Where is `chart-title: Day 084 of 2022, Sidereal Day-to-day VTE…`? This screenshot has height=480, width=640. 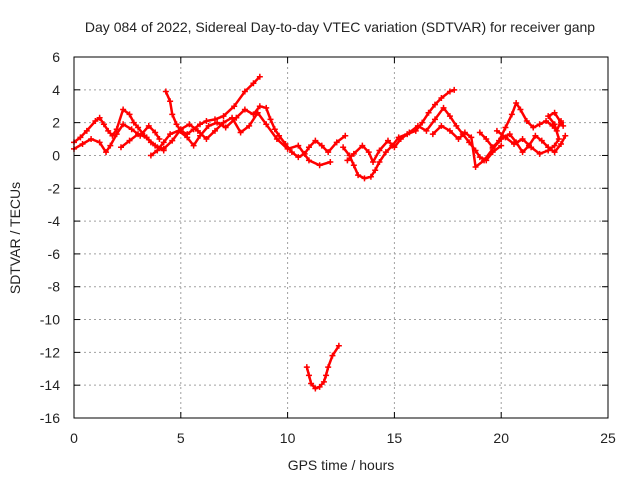
chart-title: Day 084 of 2022, Sidereal Day-to-day VTE… is located at coordinates (340, 27).